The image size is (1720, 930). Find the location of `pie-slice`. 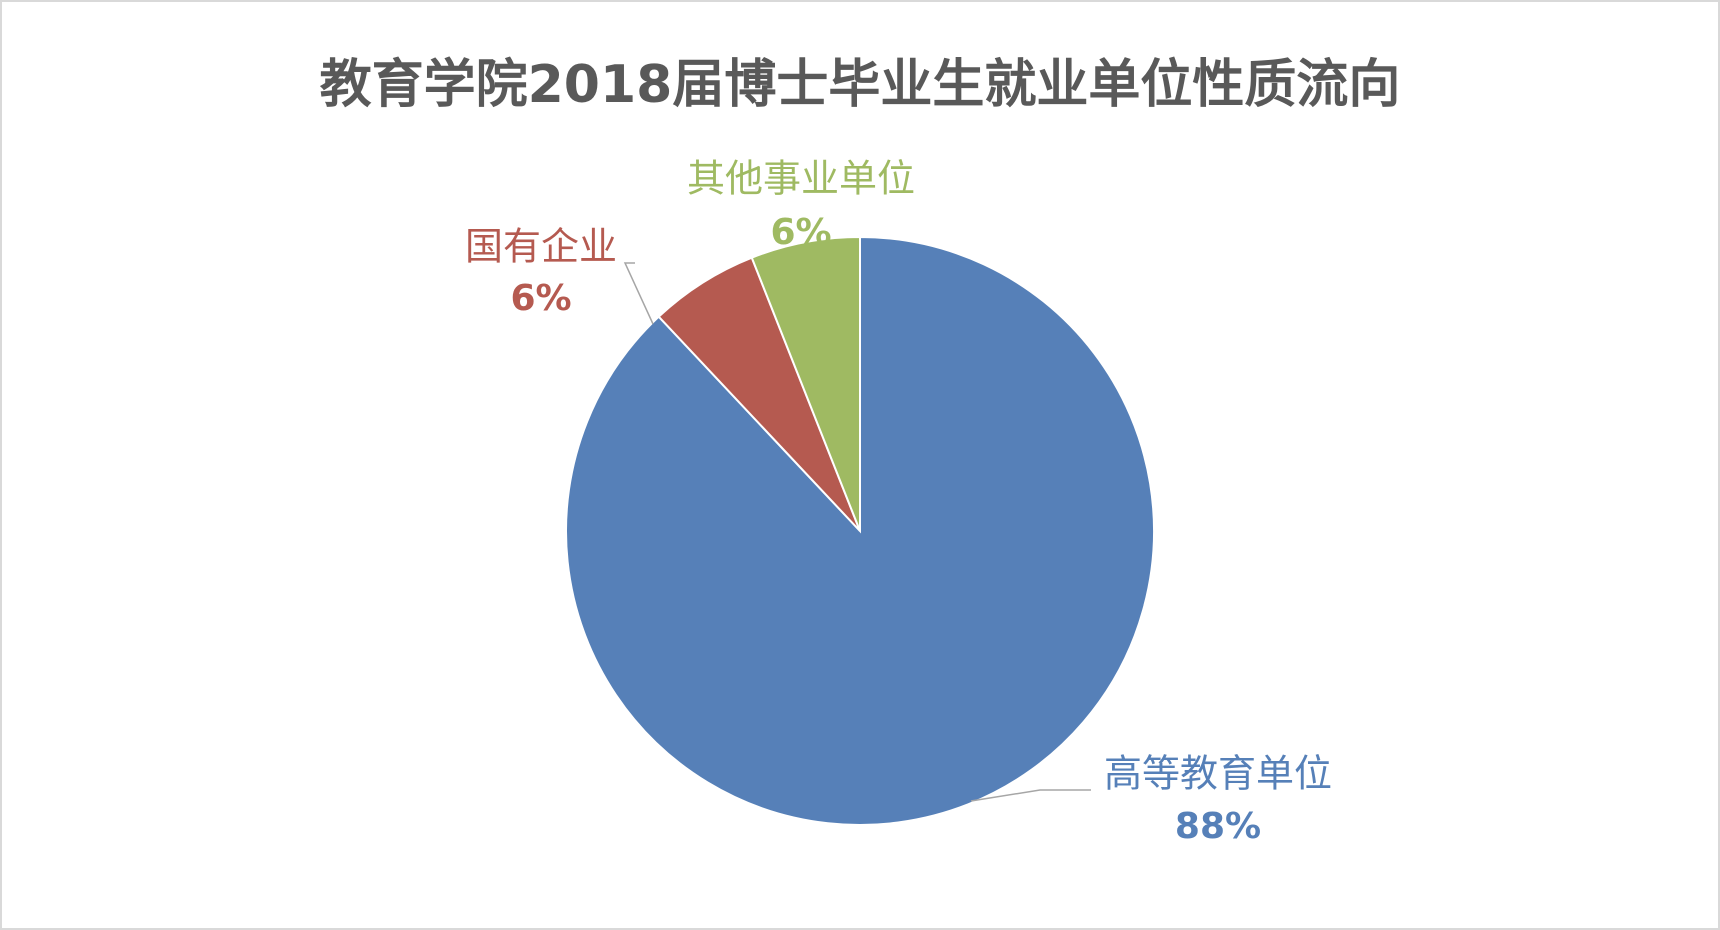

pie-slice is located at coordinates (805, 383).